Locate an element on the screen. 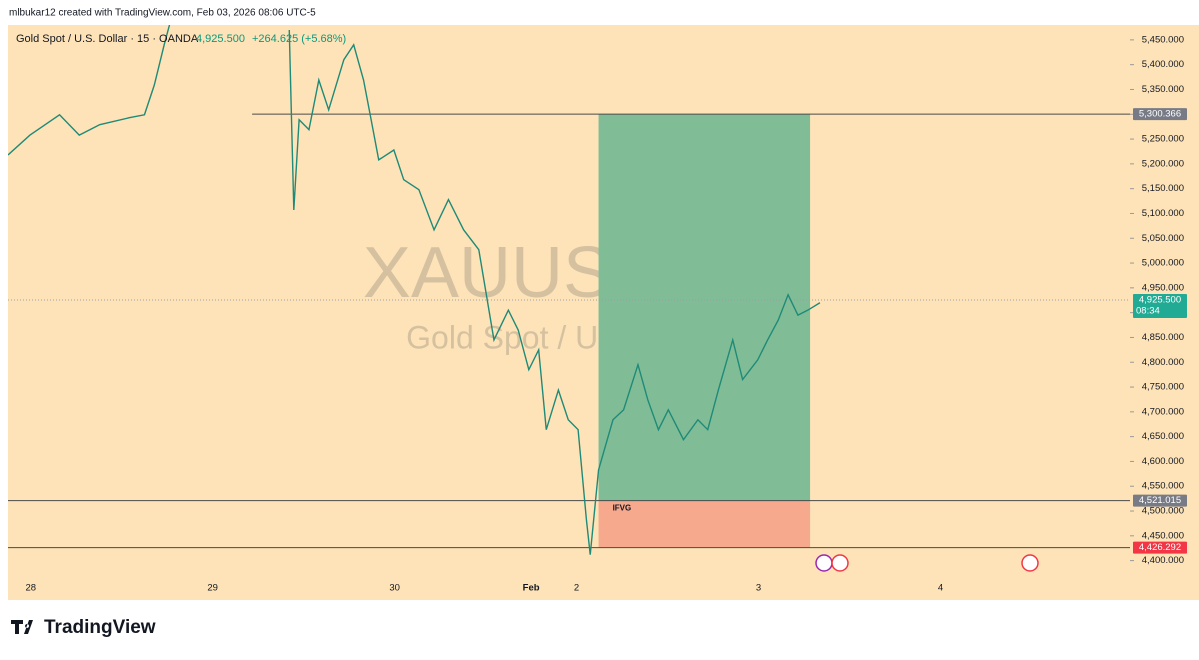 Image resolution: width=1199 pixels, height=660 pixels. y-tick-label: 4,950.000 is located at coordinates (1163, 287).